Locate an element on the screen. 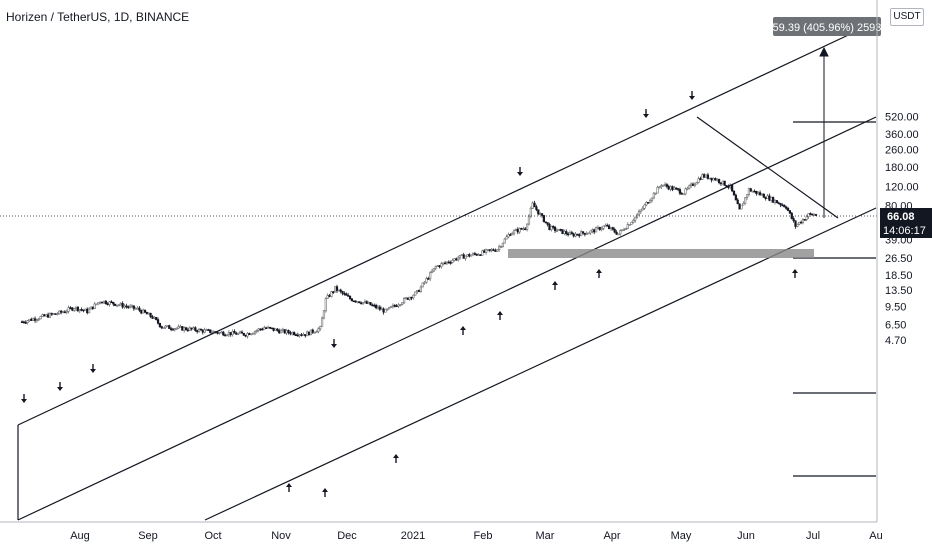 This screenshot has width=932, height=550. time-tick-label: Au is located at coordinates (875, 536).